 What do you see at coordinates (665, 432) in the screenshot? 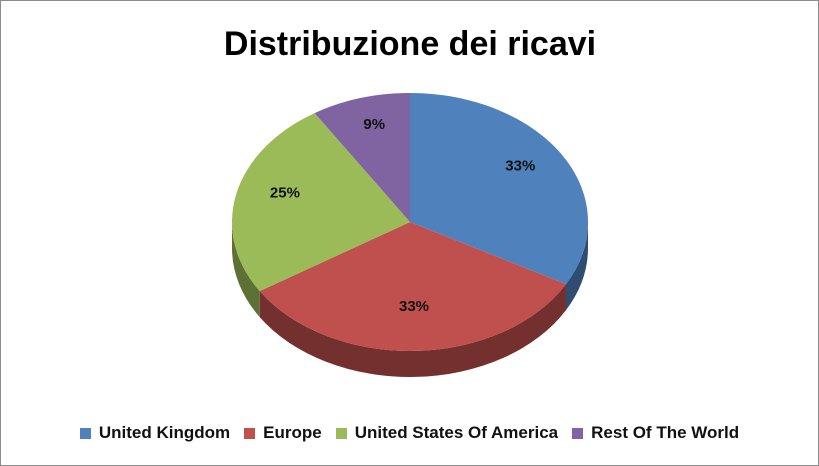
I see `legend-label: Rest Of The World` at bounding box center [665, 432].